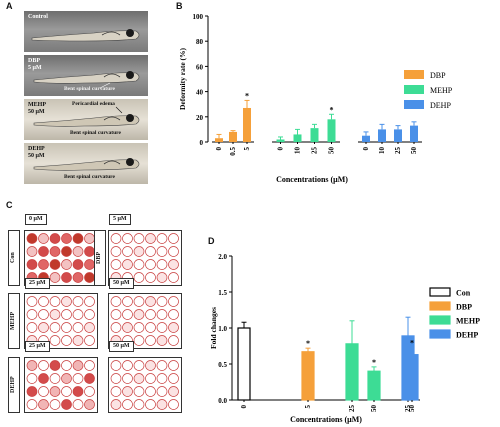 The image size is (500, 427). Describe the element at coordinates (9, 6) in the screenshot. I see `panel-label-a: A` at that location.